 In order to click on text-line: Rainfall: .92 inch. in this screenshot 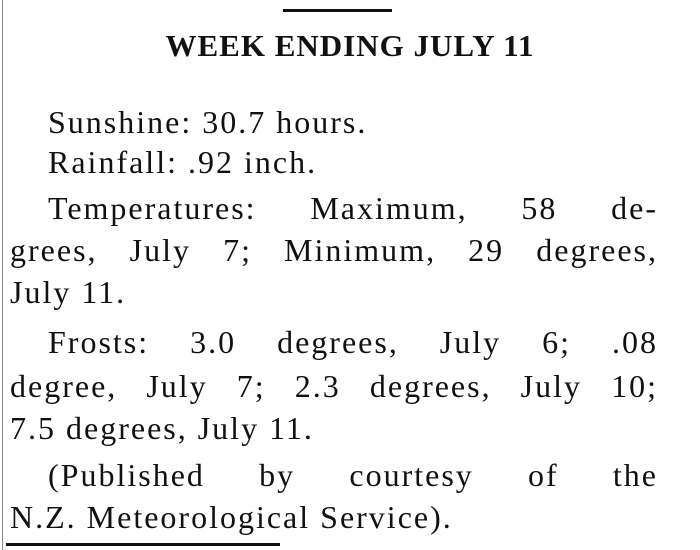, I will do `click(183, 162)`.